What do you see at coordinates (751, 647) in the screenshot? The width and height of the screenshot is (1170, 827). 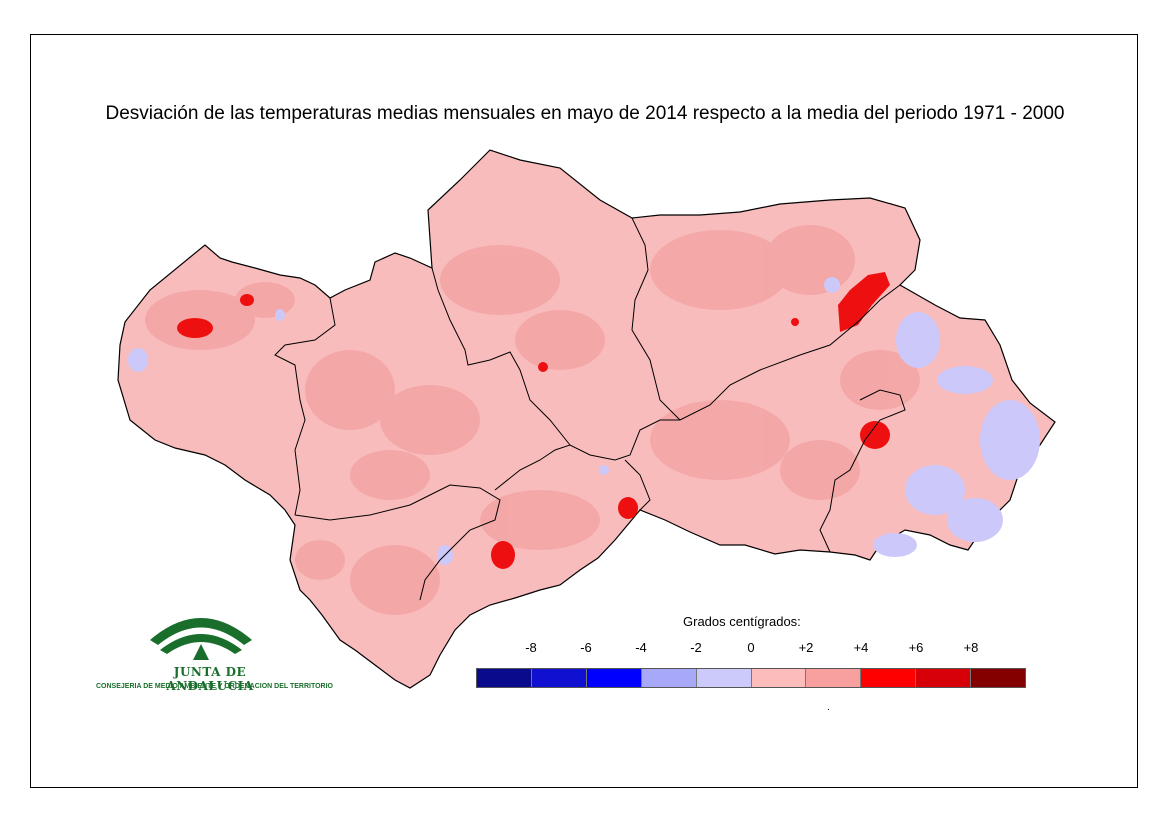 I see `legend-tick-label: 0` at bounding box center [751, 647].